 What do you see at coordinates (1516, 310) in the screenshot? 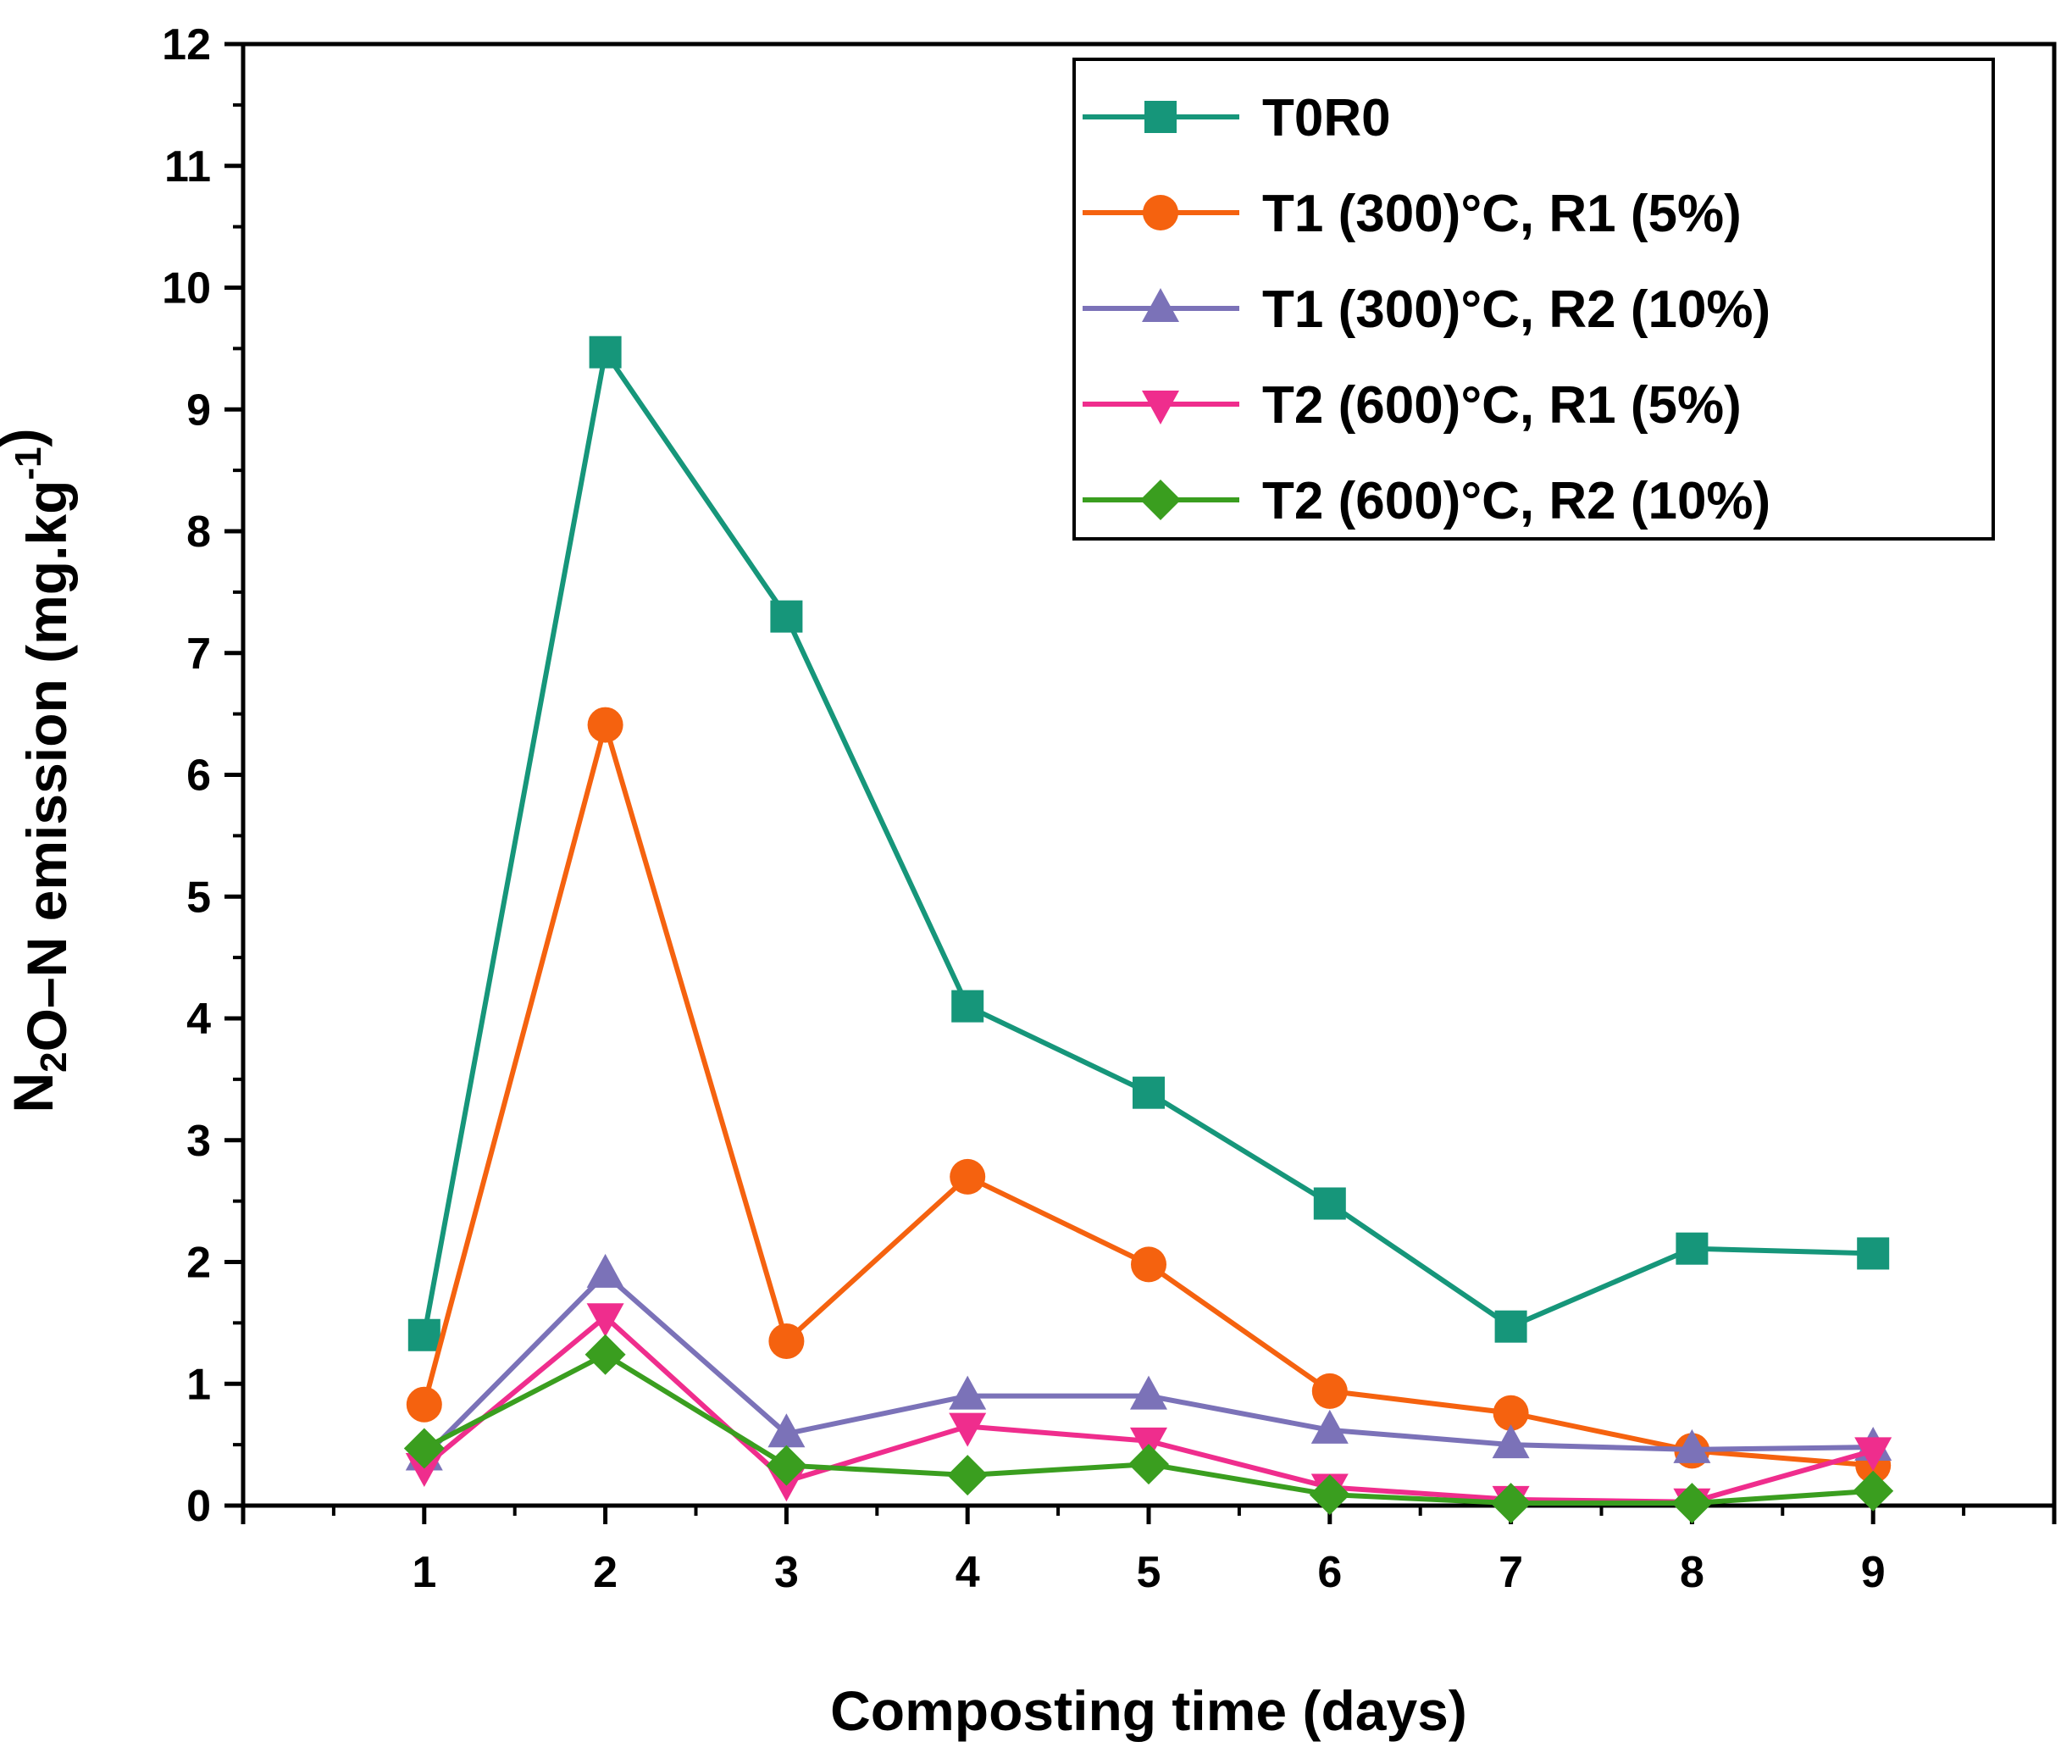
I see `legend-label: T1 (300)°C, R2 (10%)` at bounding box center [1516, 310].